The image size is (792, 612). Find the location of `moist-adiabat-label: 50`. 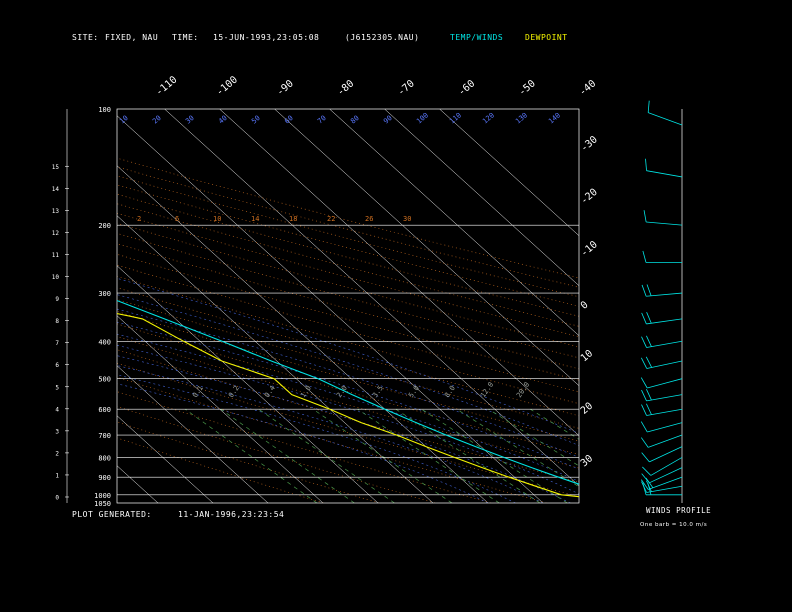

moist-adiabat-label: 50 is located at coordinates (256, 120).